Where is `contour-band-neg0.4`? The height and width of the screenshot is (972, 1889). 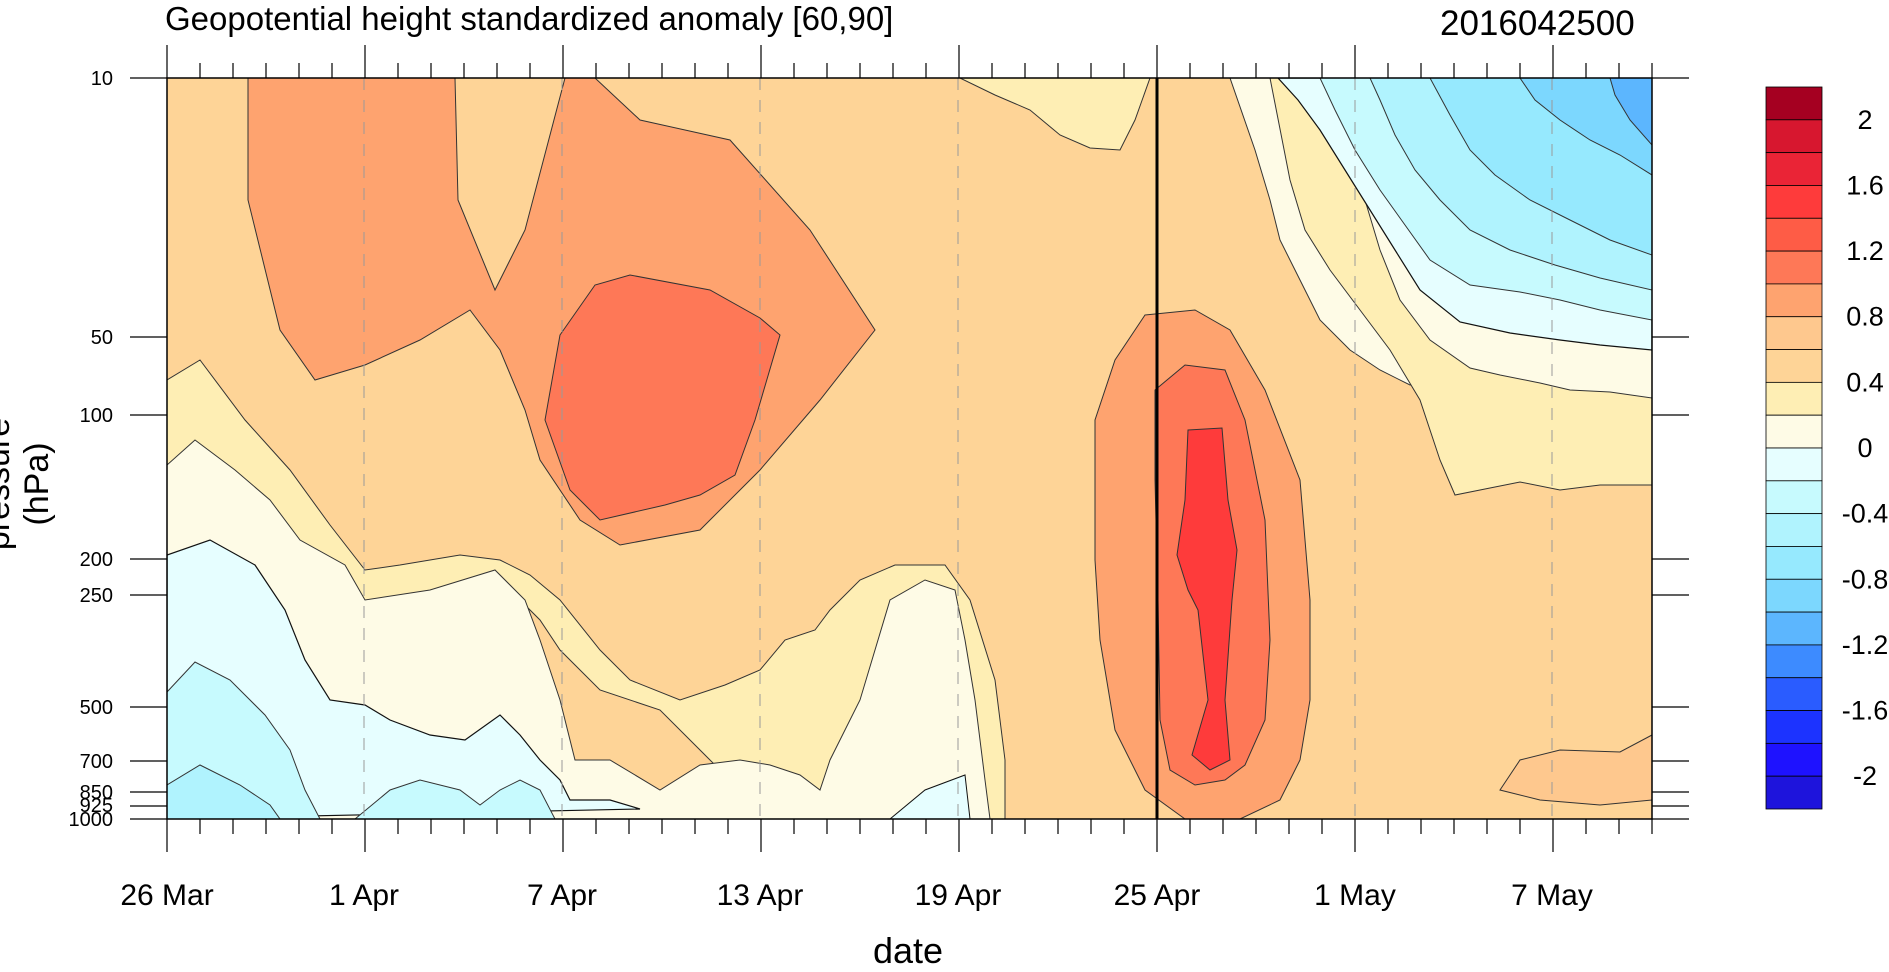 contour-band-neg0.4 is located at coordinates (224, 791).